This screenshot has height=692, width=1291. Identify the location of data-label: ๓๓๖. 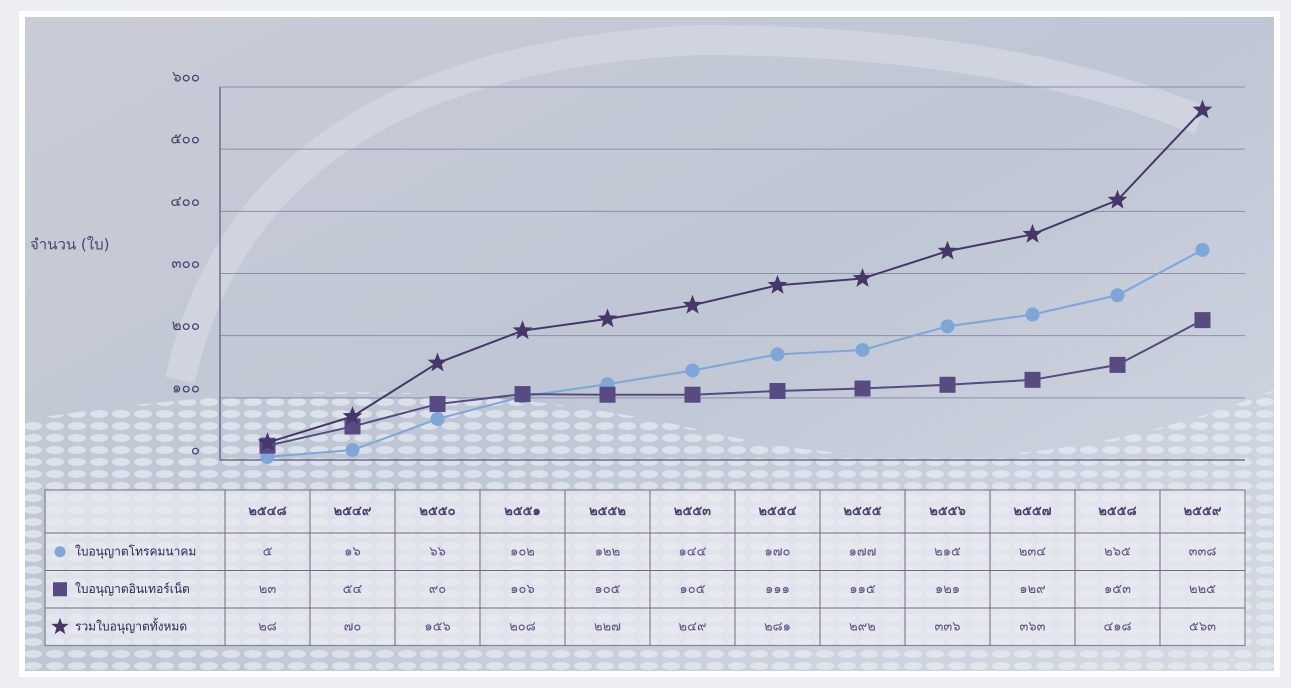
(947, 626).